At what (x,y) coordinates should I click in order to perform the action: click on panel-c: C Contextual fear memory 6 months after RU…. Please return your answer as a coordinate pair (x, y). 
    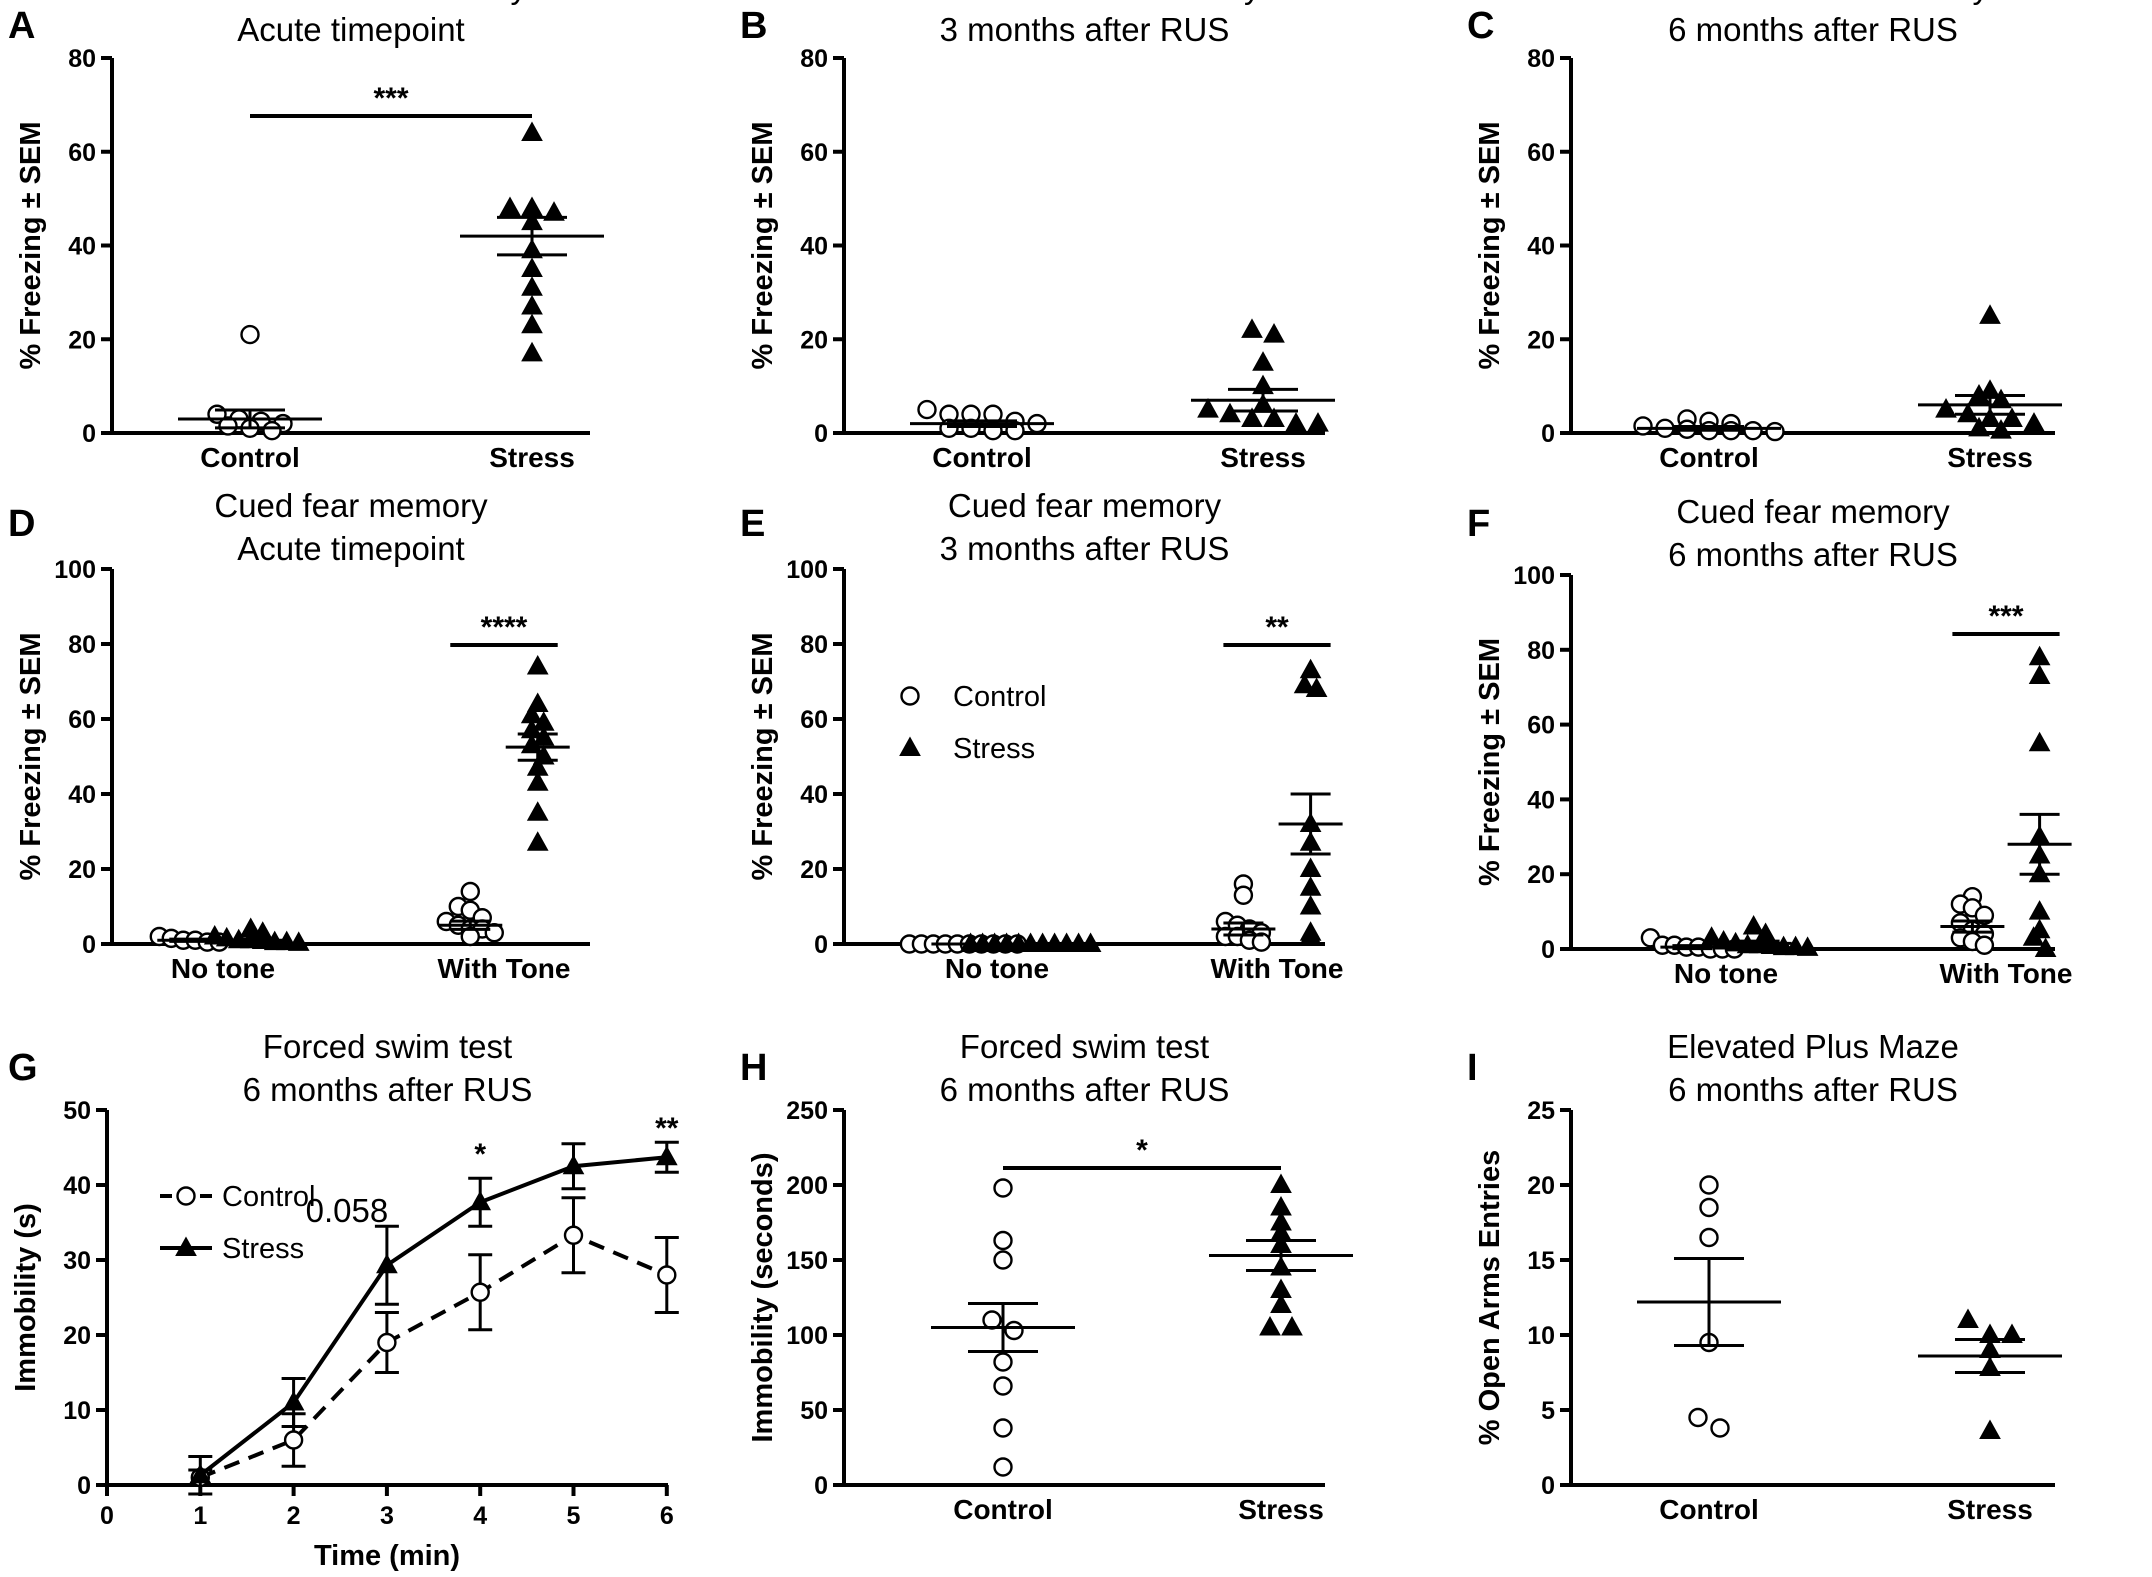
    Looking at the image, I should click on (1764, 236).